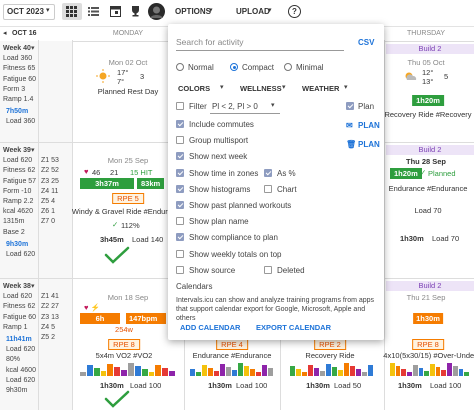 The width and height of the screenshot is (474, 410). I want to click on week-stat: Fatigue 60, so click(20, 79).